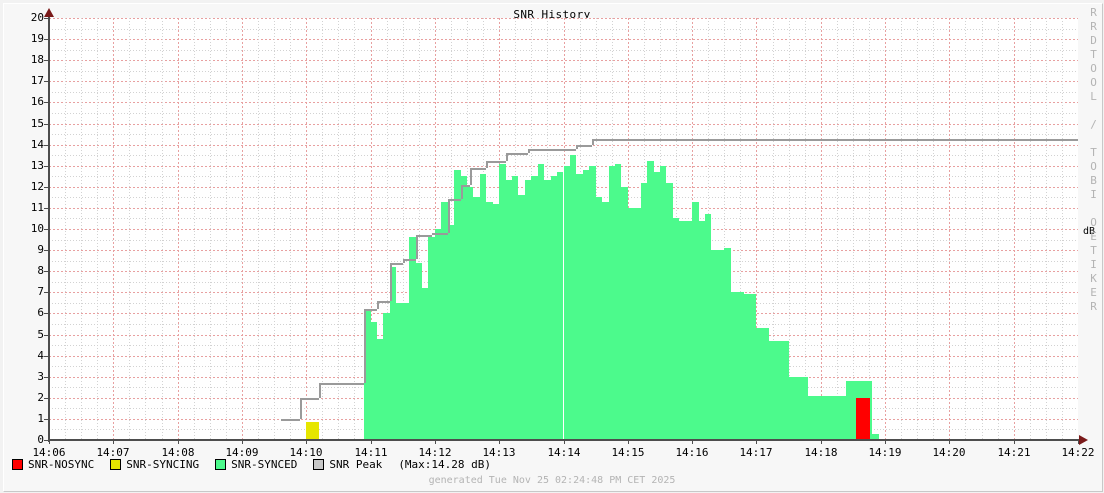 The height and width of the screenshot is (493, 1104). Describe the element at coordinates (949, 452) in the screenshot. I see `x-tick-label: 14:20` at that location.